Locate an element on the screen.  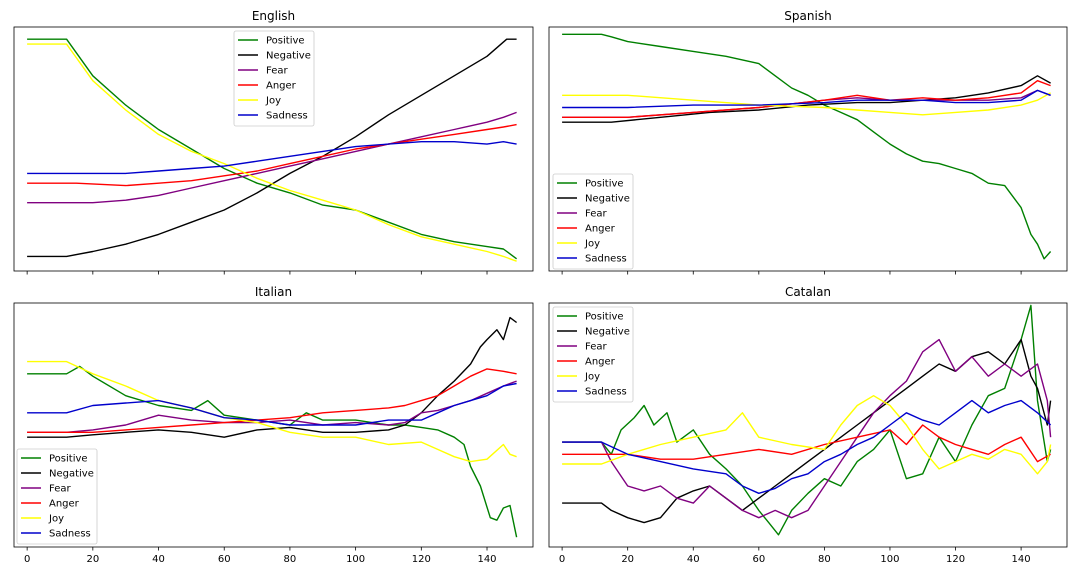
chart-title: Spanish is located at coordinates (807, 16).